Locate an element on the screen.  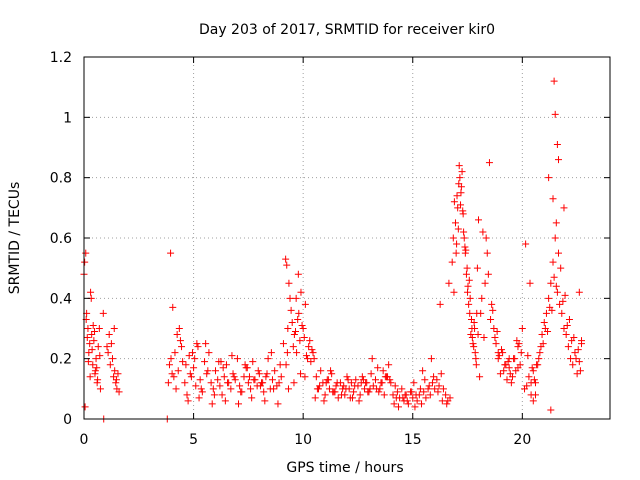
y-tick-label: 0.4 is located at coordinates (61, 299).